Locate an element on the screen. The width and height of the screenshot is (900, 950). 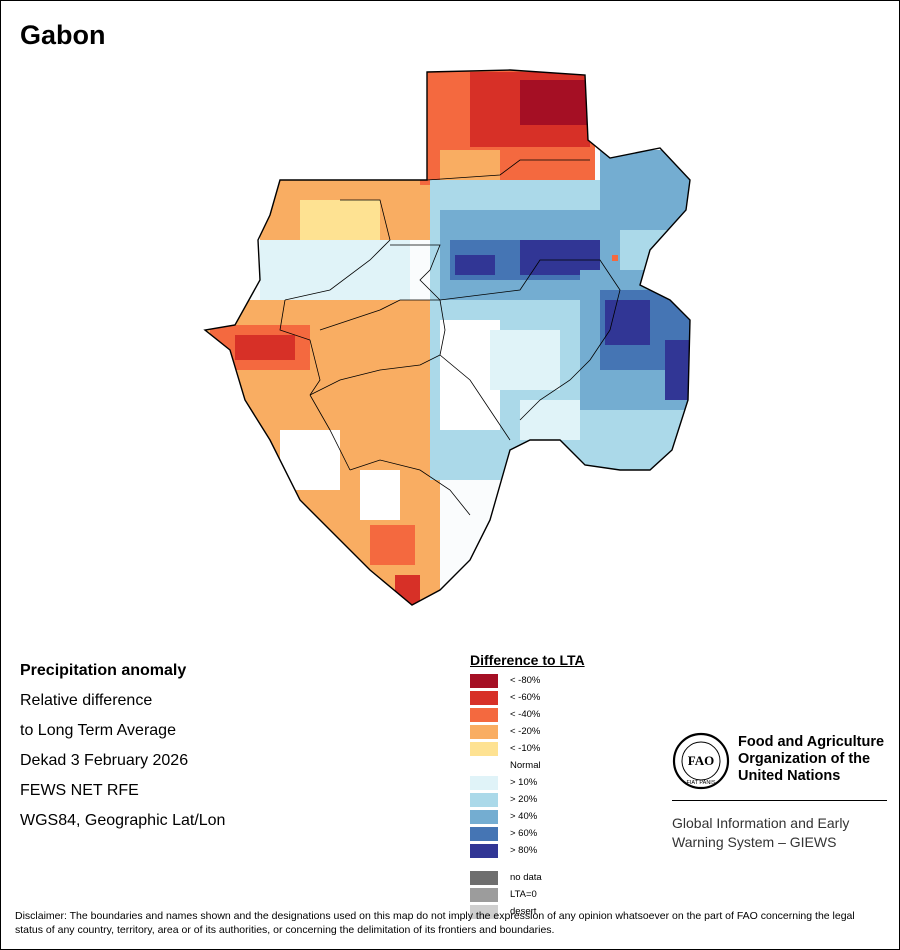
legend-class-label: > 20% is located at coordinates (524, 799).